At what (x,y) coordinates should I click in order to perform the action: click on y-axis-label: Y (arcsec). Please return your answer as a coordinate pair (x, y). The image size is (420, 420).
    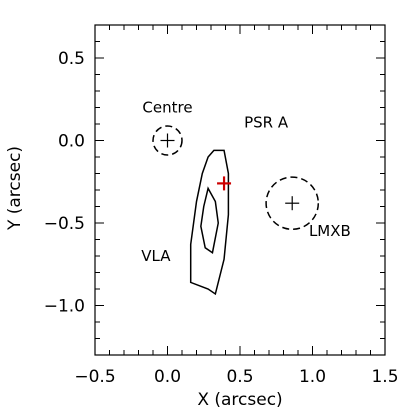
    Looking at the image, I should click on (15, 188).